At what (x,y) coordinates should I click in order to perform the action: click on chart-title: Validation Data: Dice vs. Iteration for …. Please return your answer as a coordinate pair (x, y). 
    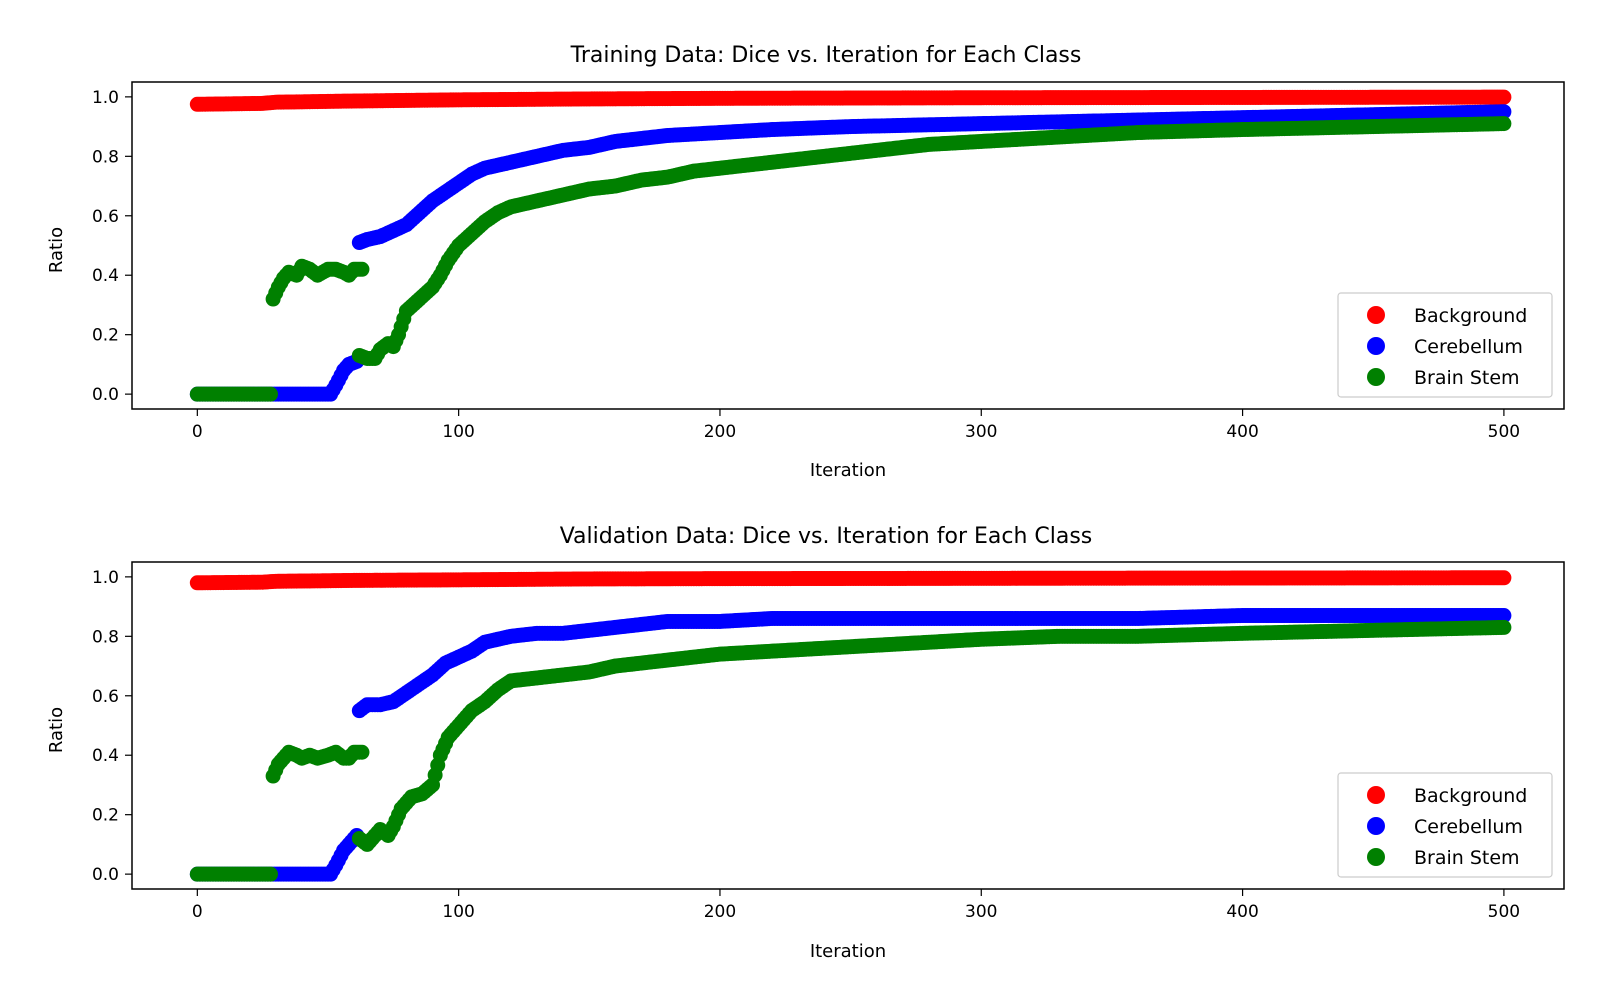
    Looking at the image, I should click on (826, 536).